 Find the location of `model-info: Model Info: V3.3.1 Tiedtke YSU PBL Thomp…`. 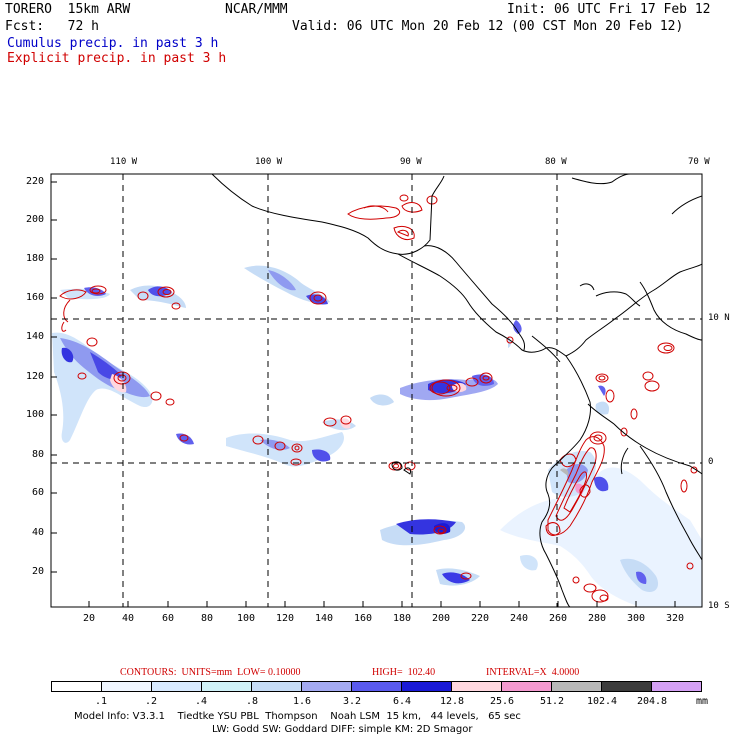

model-info: Model Info: V3.3.1 Tiedtke YSU PBL Thomp… is located at coordinates (297, 716).